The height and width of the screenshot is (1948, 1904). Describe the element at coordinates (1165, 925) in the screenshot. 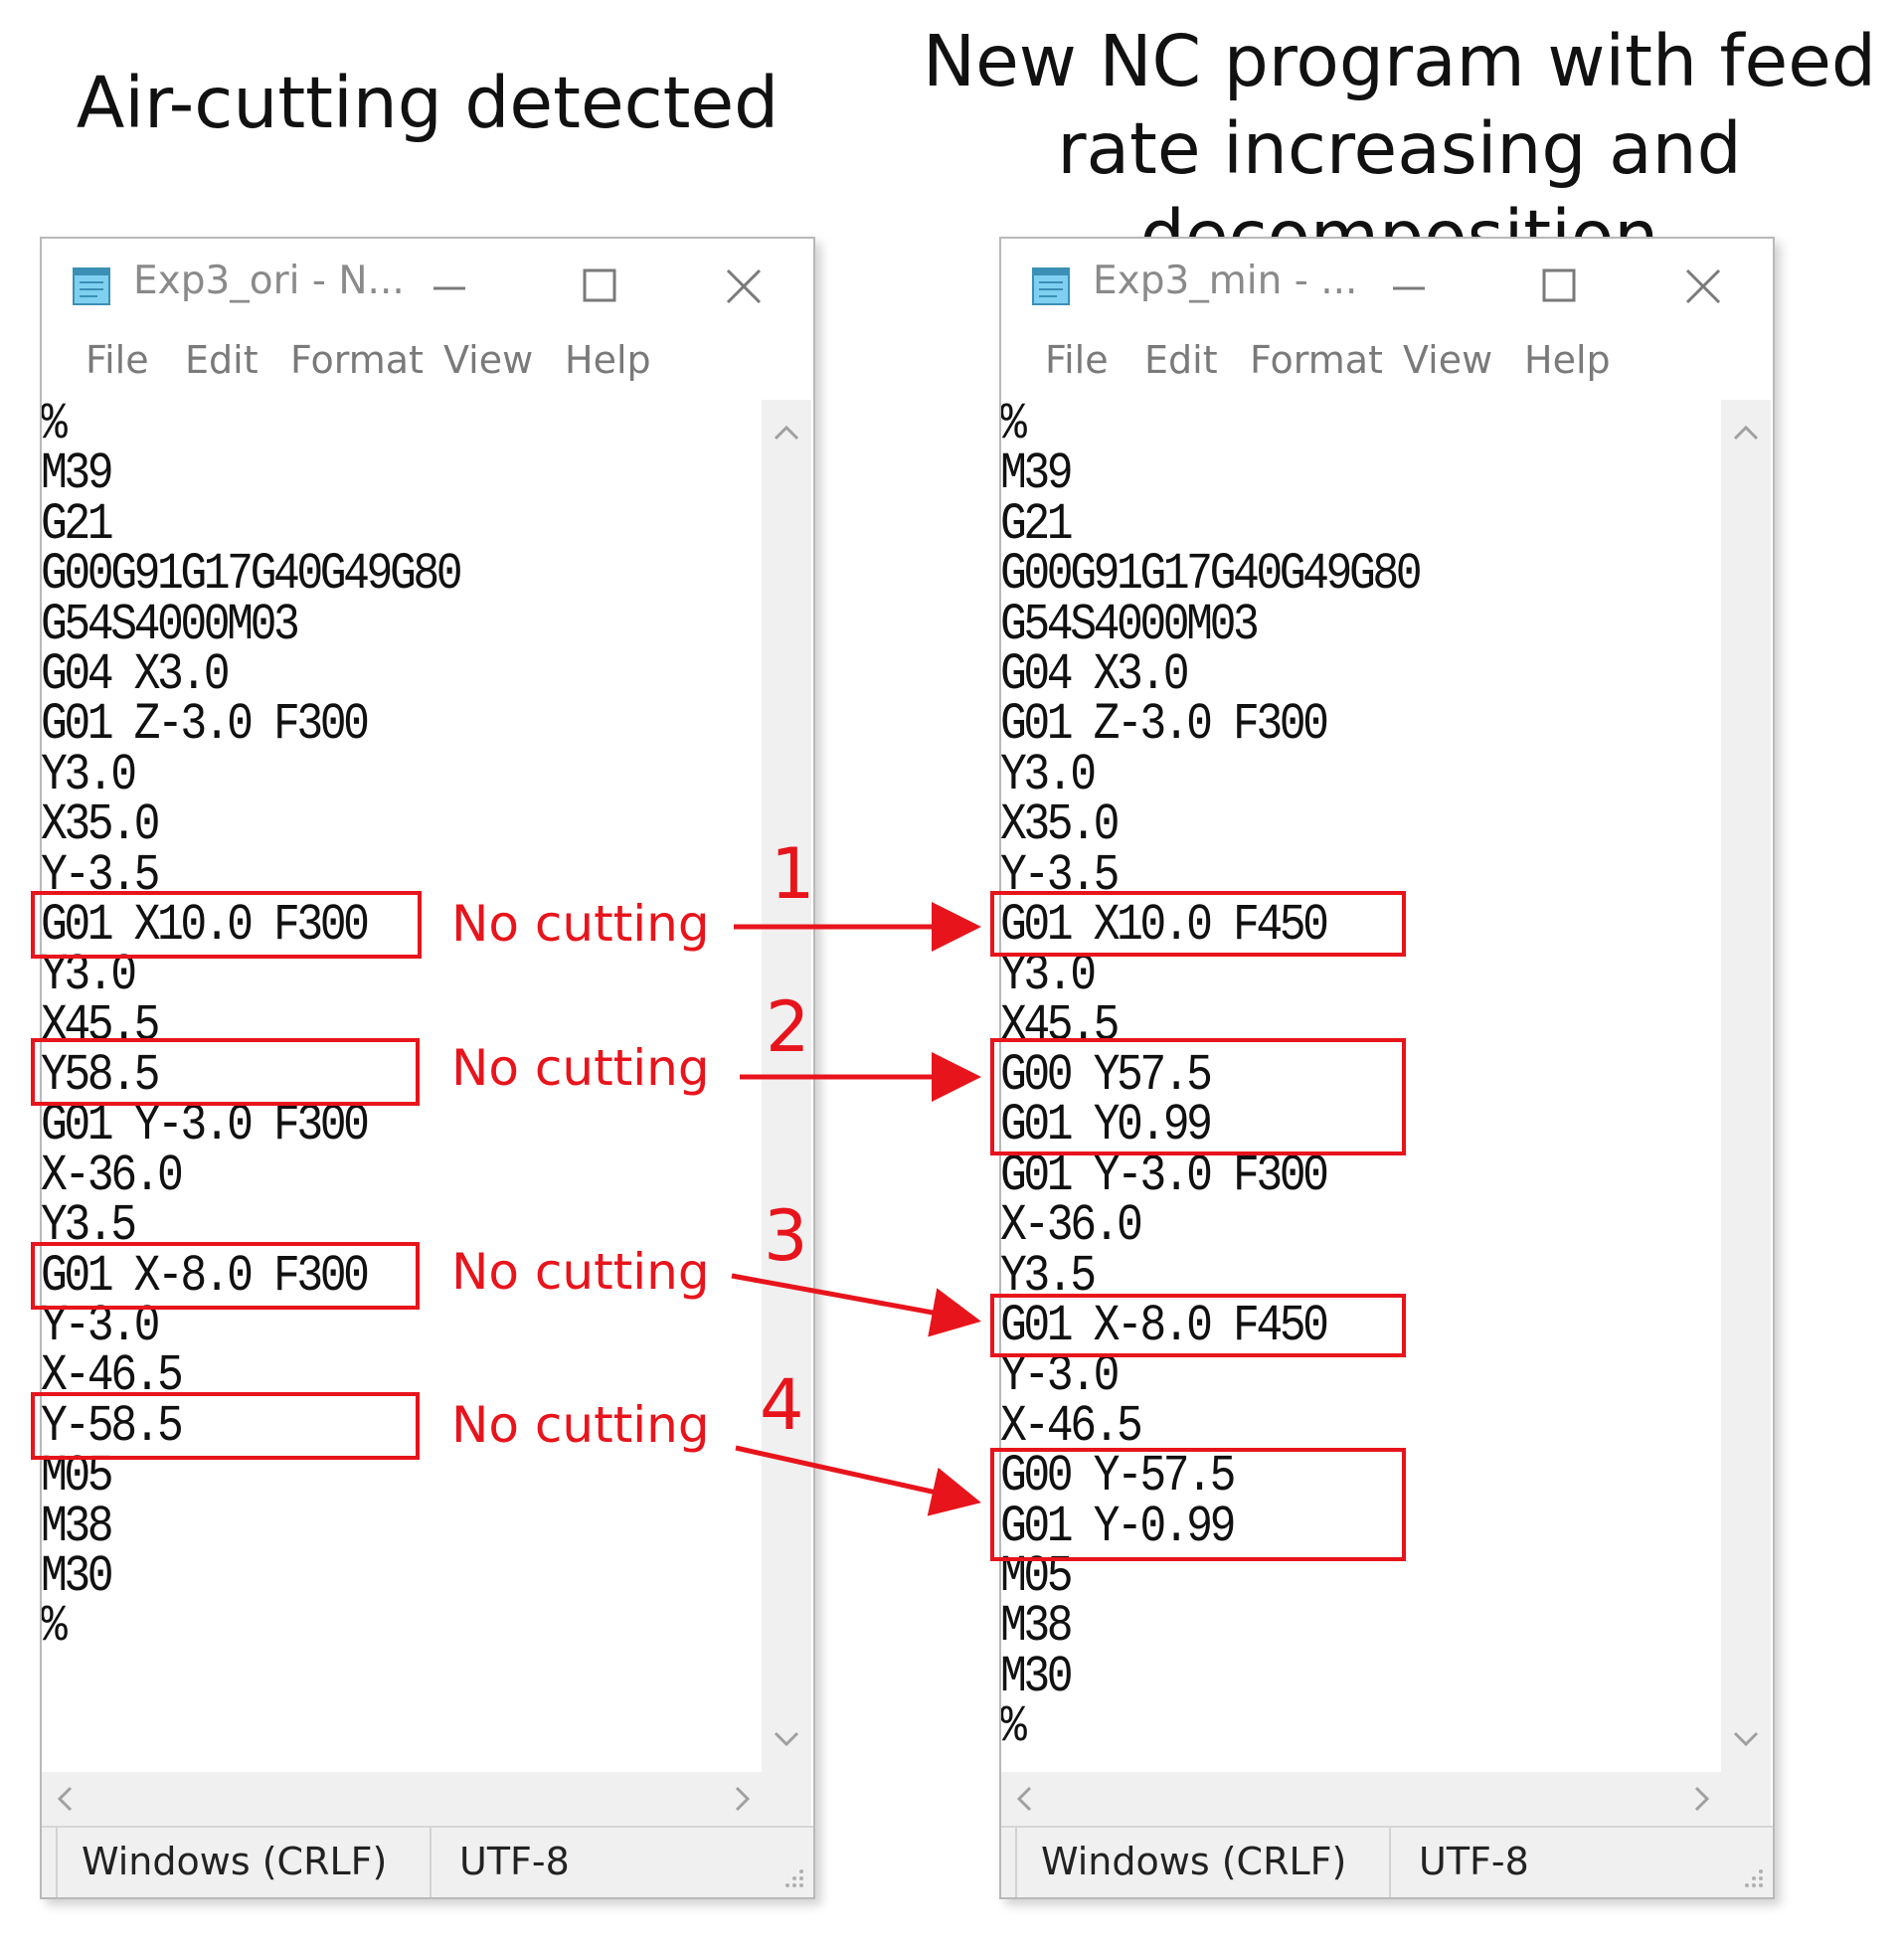

I see `code-line: G01 X10.0 F450` at that location.